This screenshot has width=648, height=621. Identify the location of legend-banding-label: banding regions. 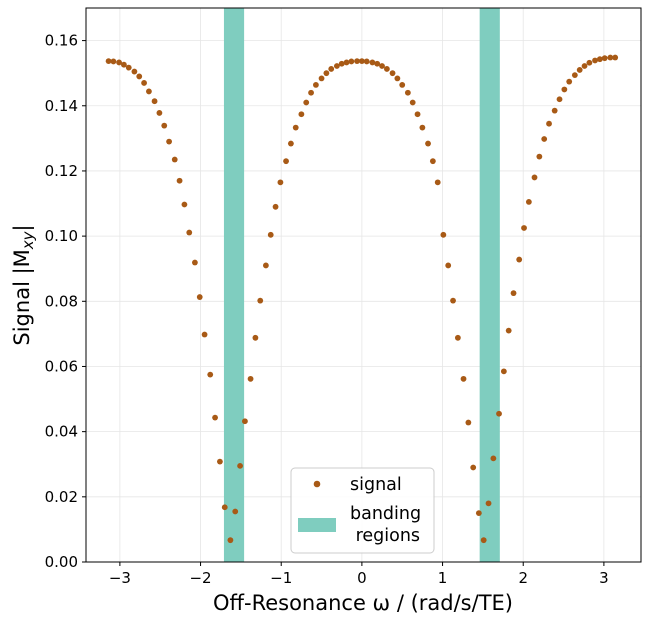
(385, 525).